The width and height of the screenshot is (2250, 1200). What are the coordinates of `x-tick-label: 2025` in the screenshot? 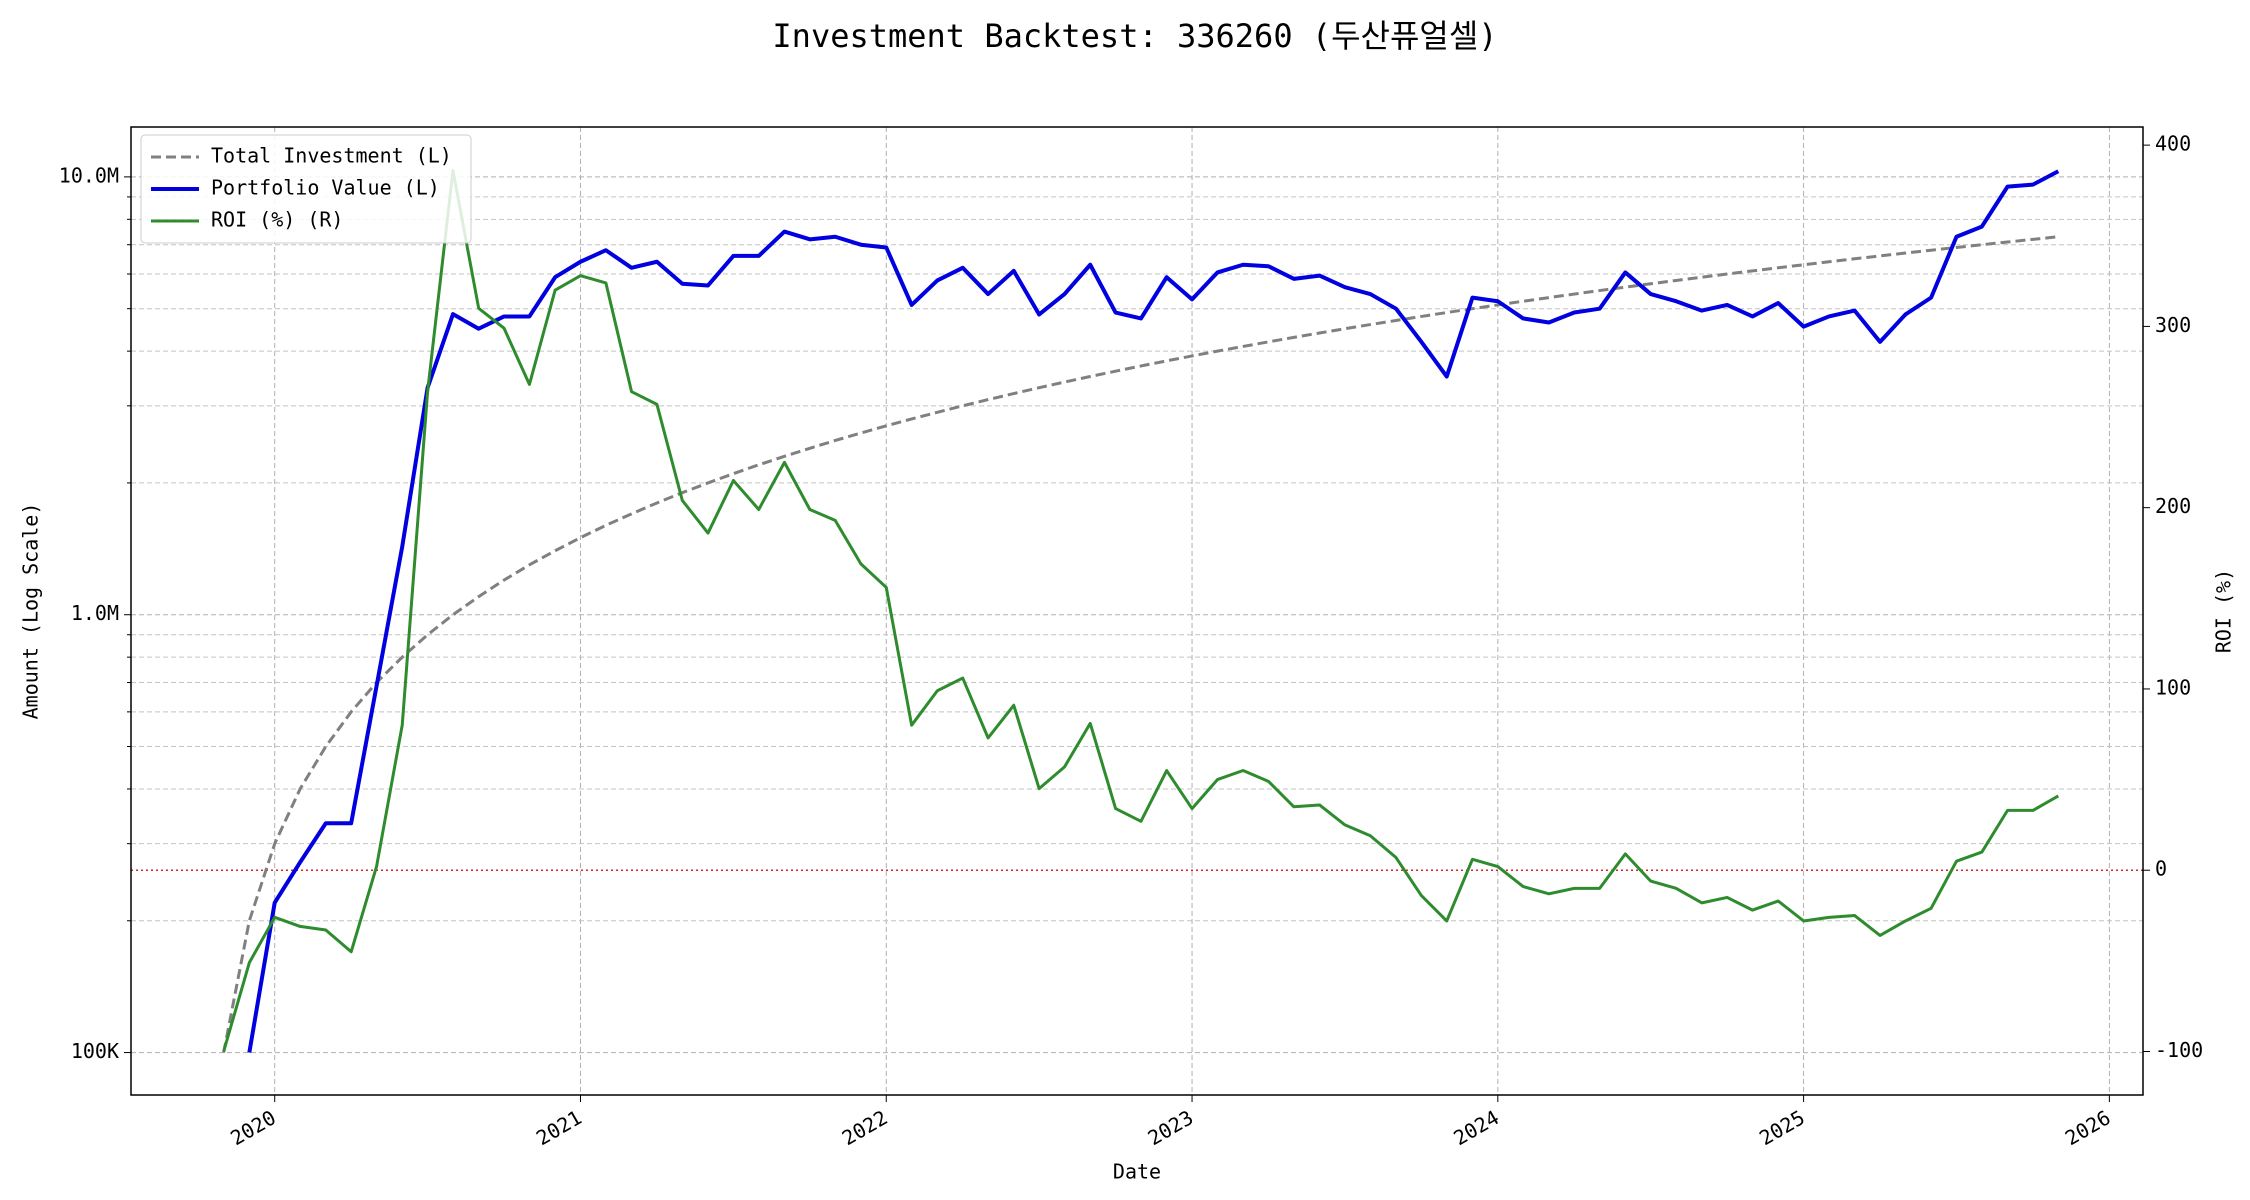 It's located at (1782, 1127).